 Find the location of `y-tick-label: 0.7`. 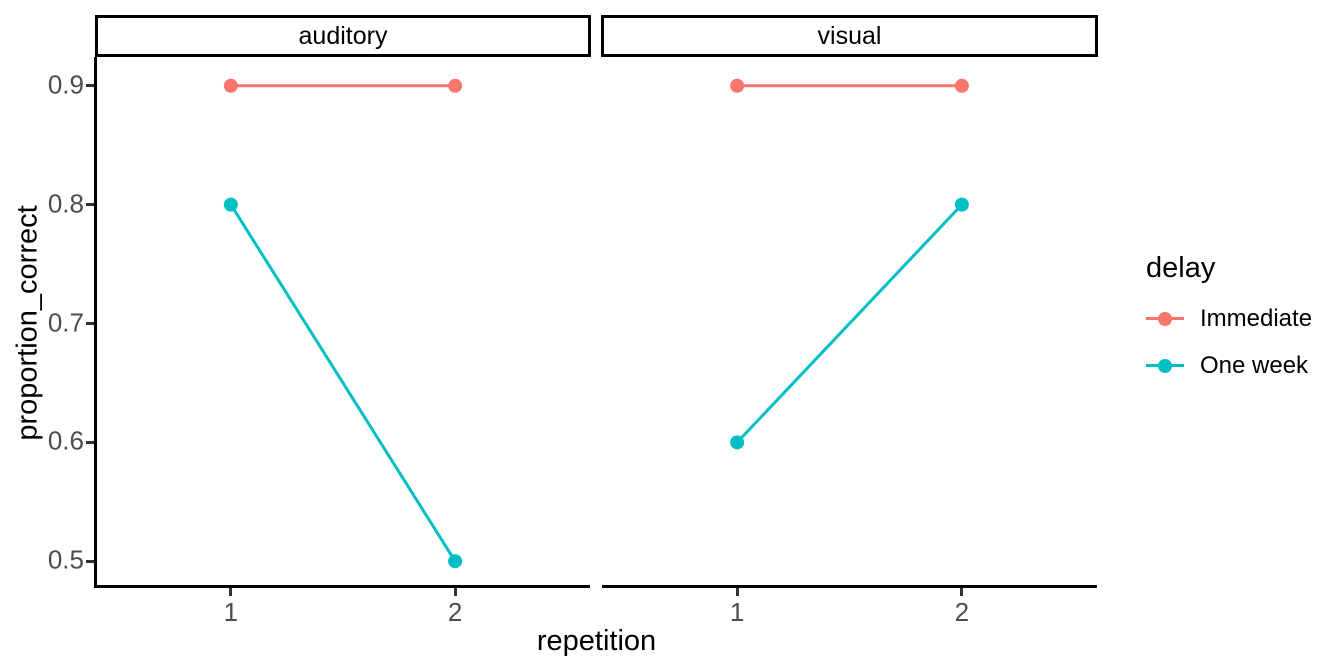

y-tick-label: 0.7 is located at coordinates (65, 321).